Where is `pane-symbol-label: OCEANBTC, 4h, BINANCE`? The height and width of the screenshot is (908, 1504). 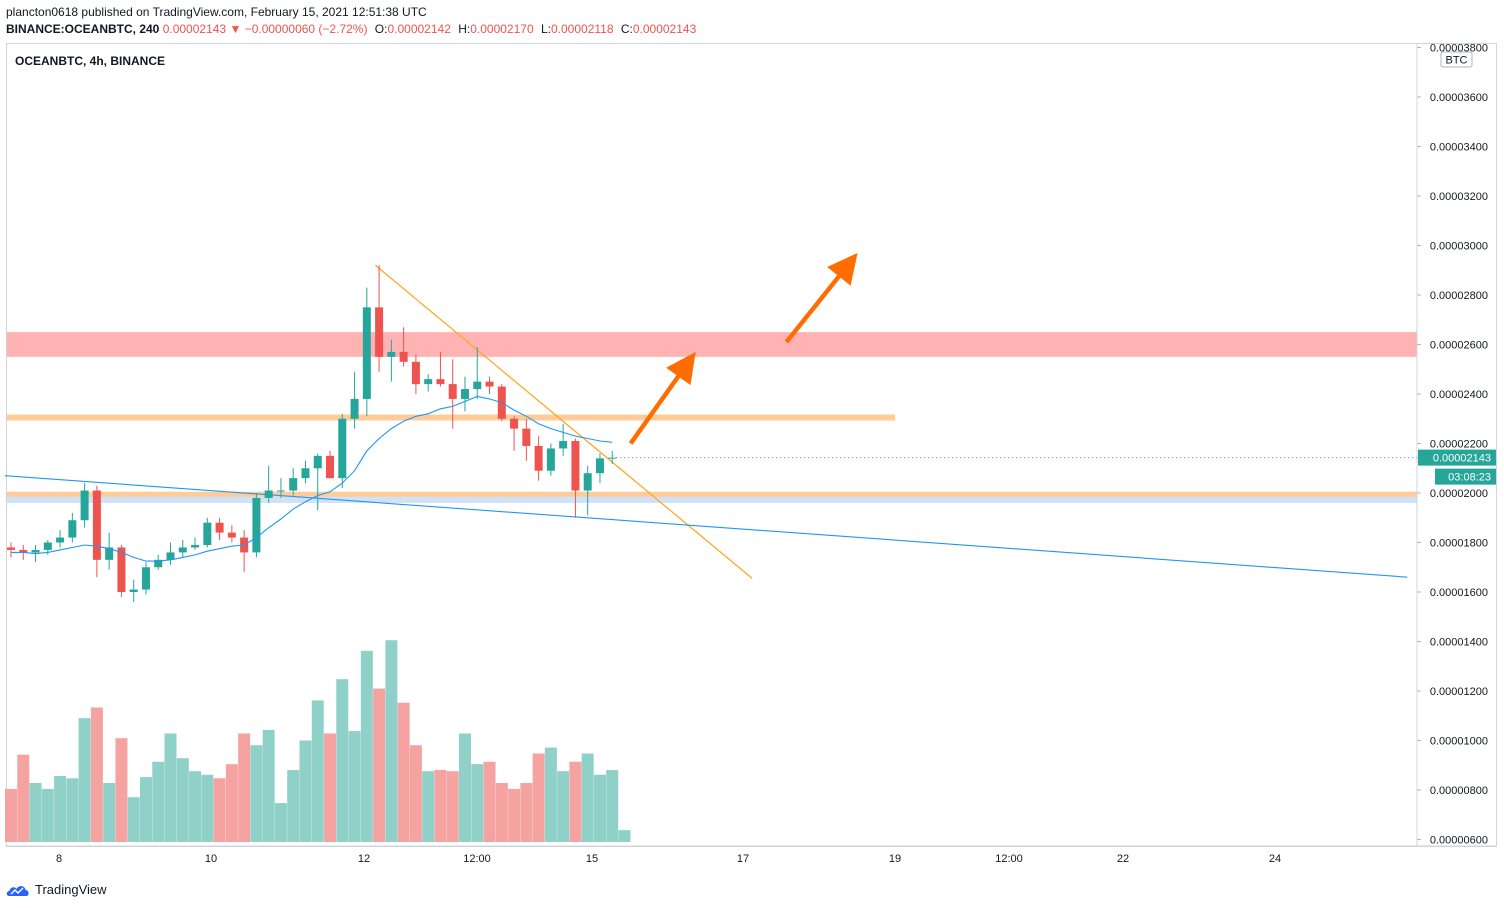 pane-symbol-label: OCEANBTC, 4h, BINANCE is located at coordinates (90, 61).